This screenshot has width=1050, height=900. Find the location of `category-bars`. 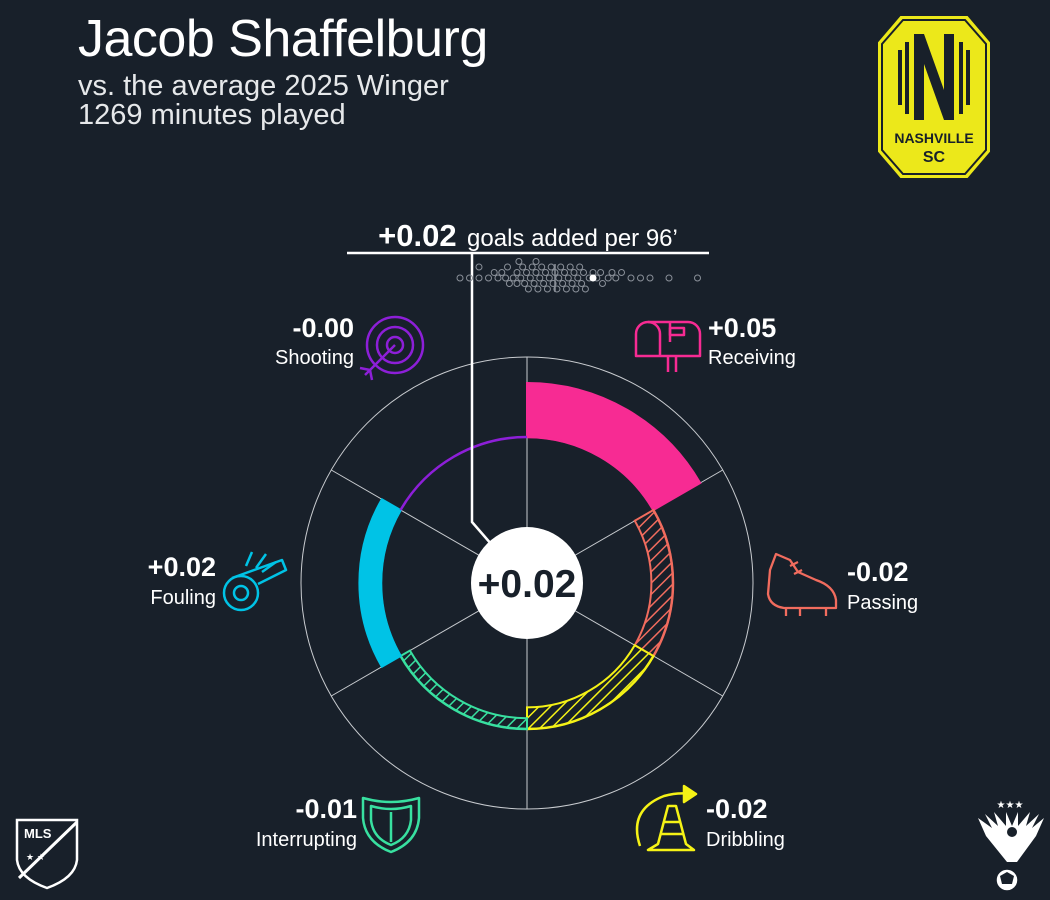

category-bars is located at coordinates (530, 556).